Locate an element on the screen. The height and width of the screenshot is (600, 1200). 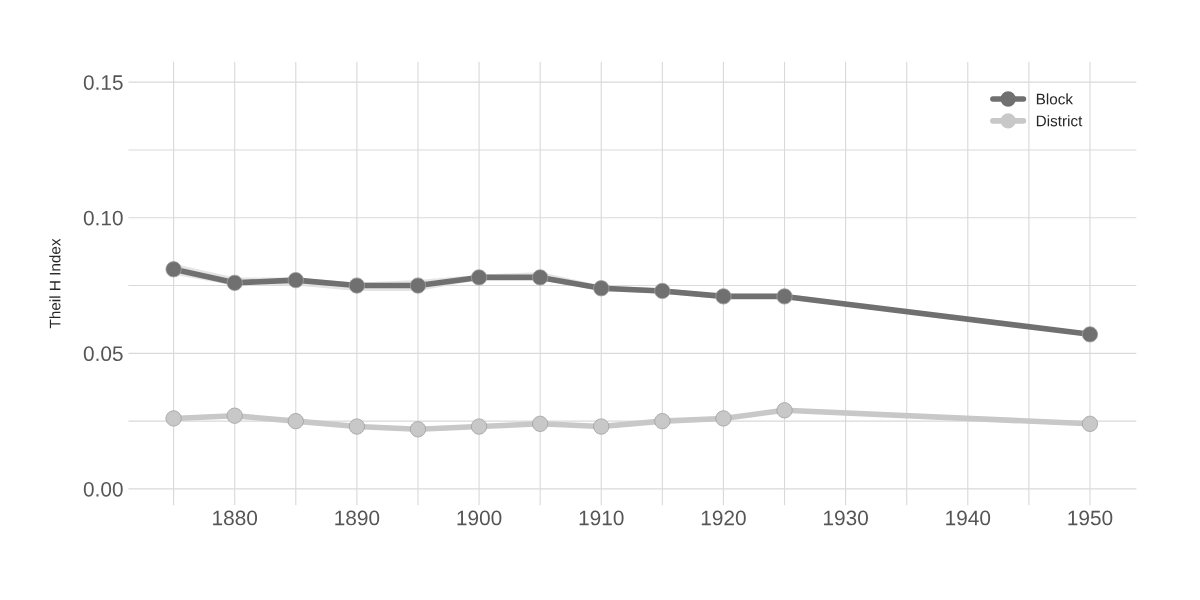
x-tick-label: 1900 is located at coordinates (479, 518).